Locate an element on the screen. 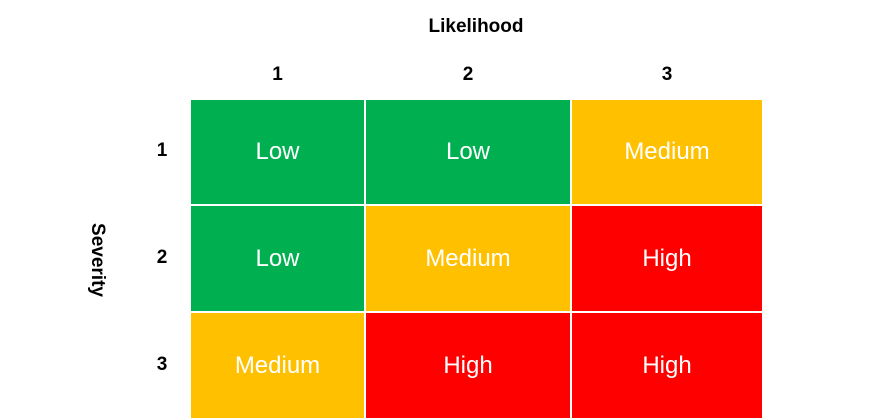 This screenshot has height=420, width=870. column-title: Likelihood is located at coordinates (476, 26).